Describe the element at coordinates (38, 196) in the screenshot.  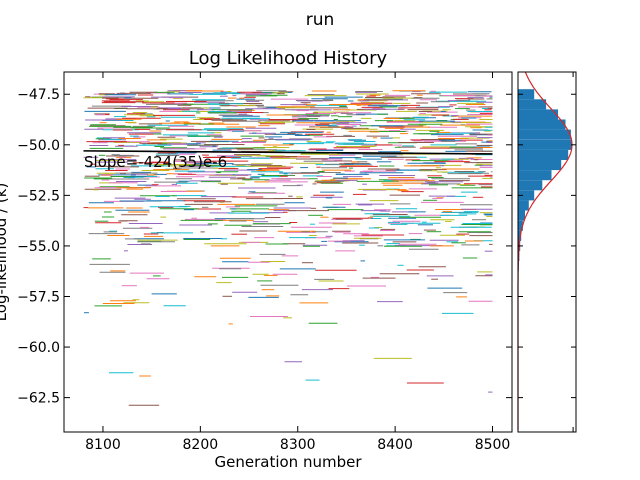
I see `y-tick-label: −52.5` at that location.